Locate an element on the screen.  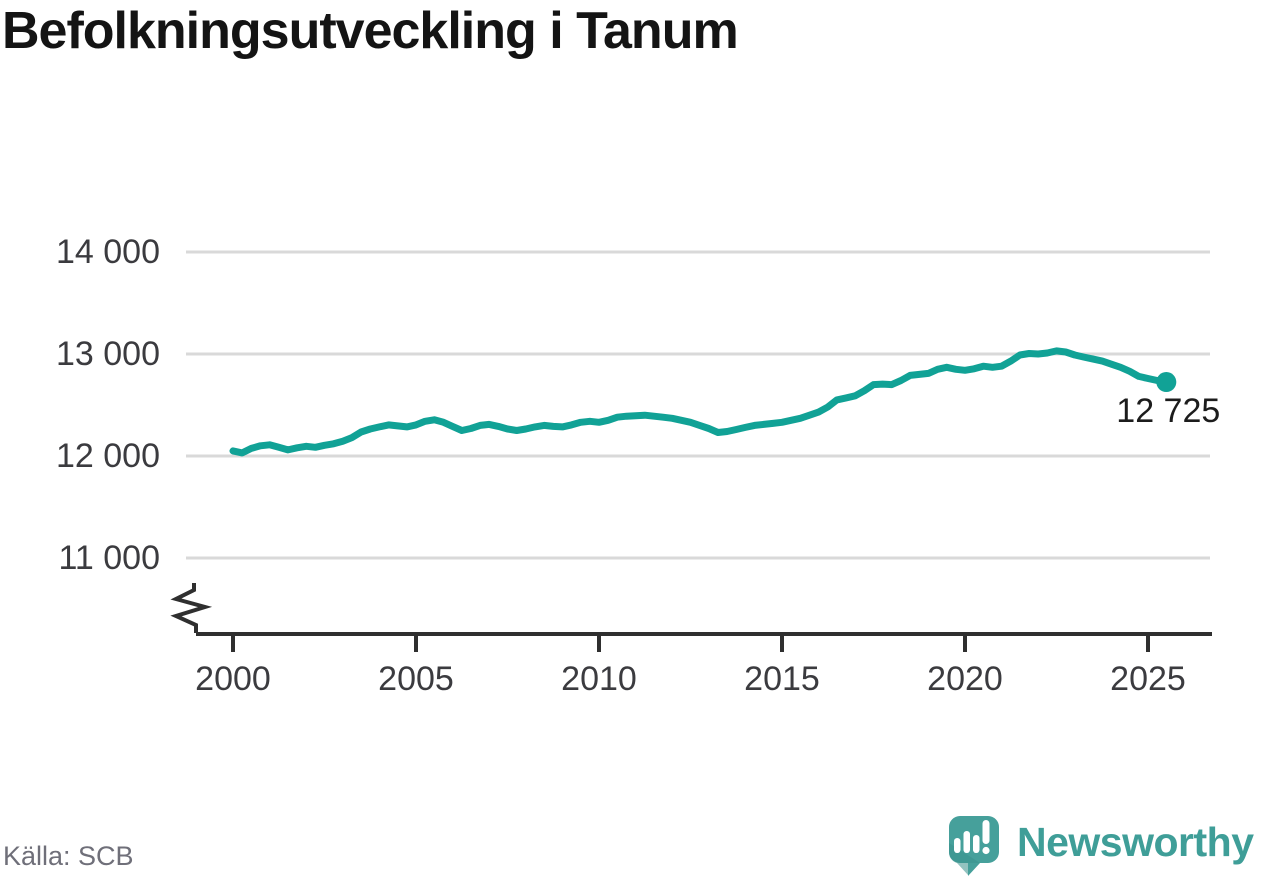
chart-title: Befolkningsutveckling i Tanum is located at coordinates (370, 31).